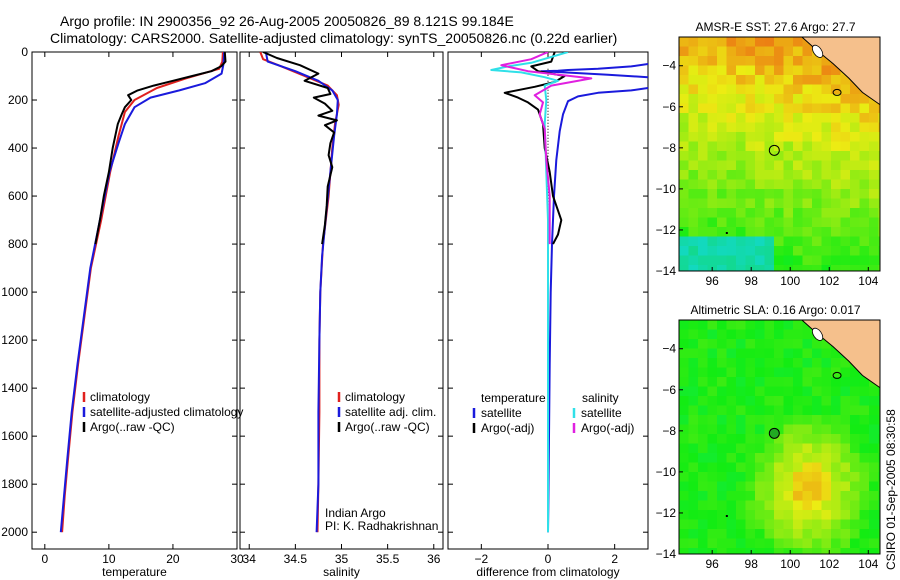 Image resolution: width=900 pixels, height=580 pixels. Describe the element at coordinates (775, 27) in the screenshot. I see `map-title: AMSR-E SST: 27.6 Argo: 27.7` at that location.